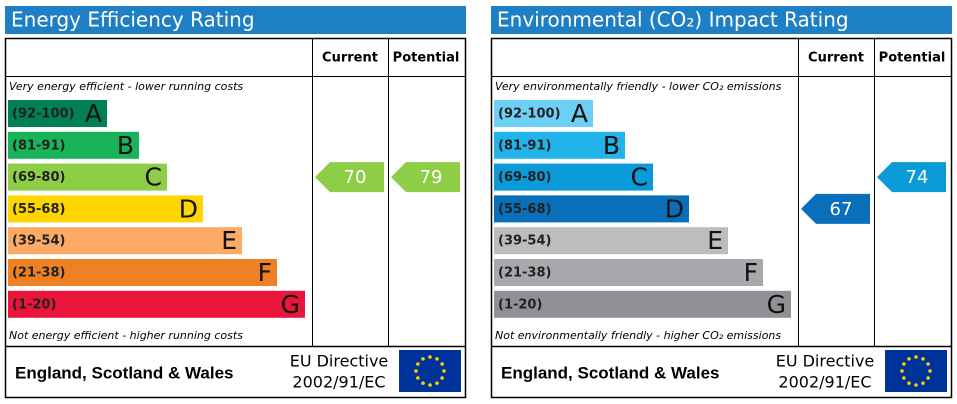 The height and width of the screenshot is (404, 957). Describe the element at coordinates (917, 177) in the screenshot. I see `rating-value: 74` at that location.